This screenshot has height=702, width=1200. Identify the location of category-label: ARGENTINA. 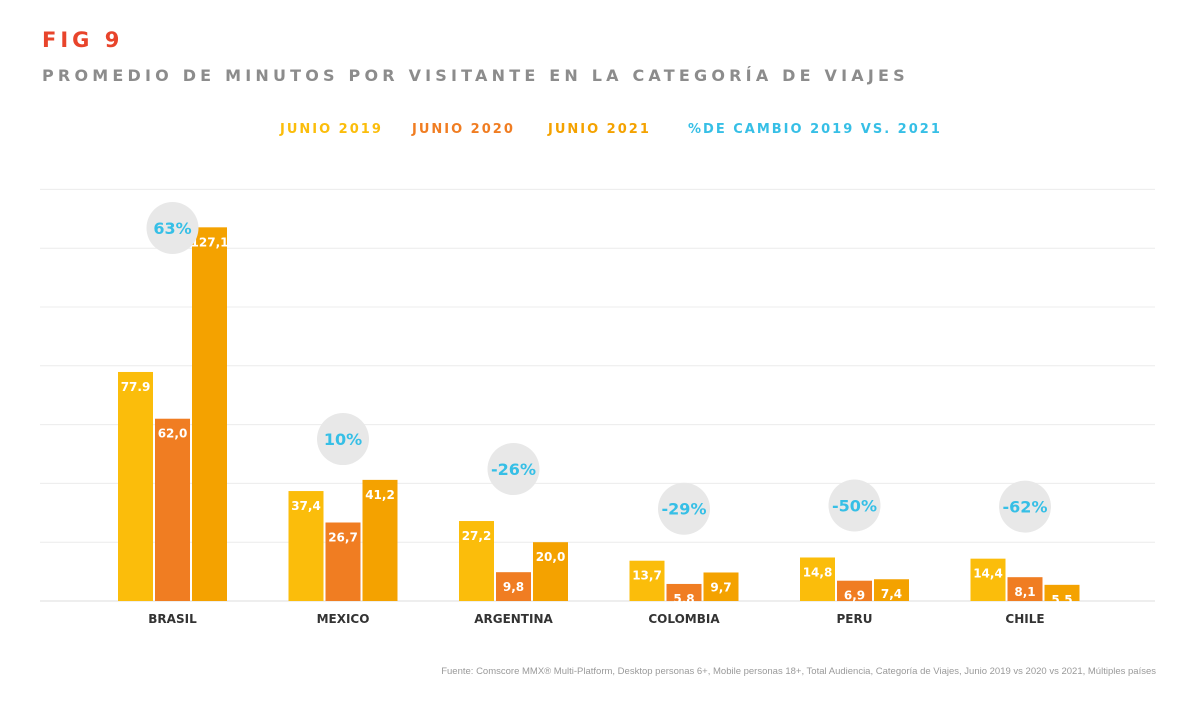
(513, 619).